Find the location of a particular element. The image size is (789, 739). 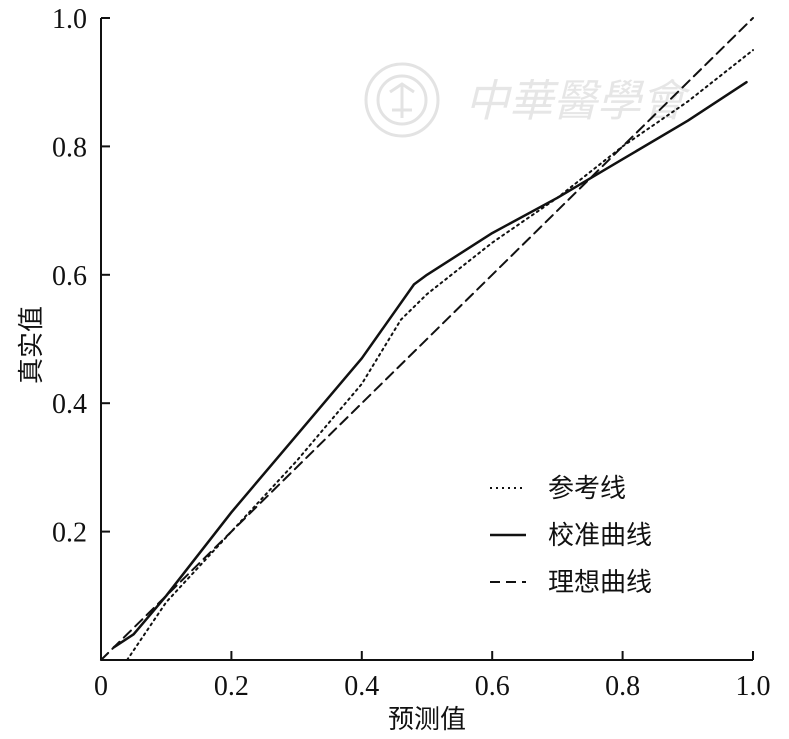

y-tick-label: 1.0 is located at coordinates (69, 19).